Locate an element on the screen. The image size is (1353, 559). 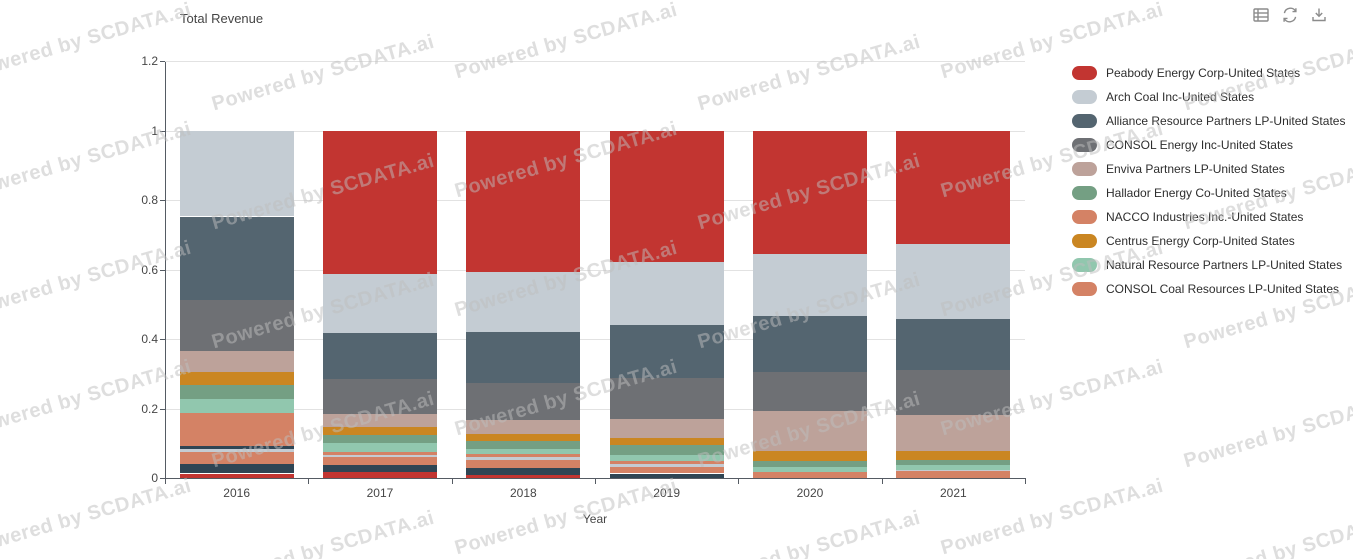
legend-item: CONSOL Coal Resources LP-United States is located at coordinates (1205, 289).